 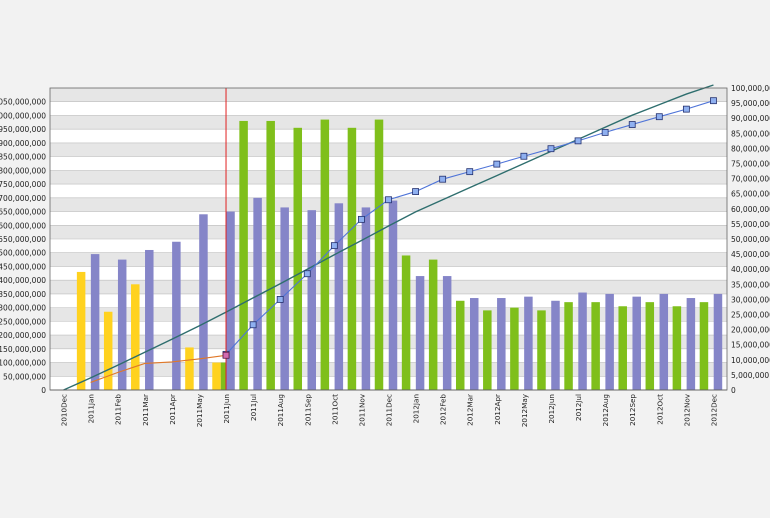 I want to click on y2-tick-label: 30,000,000, so click(x=750, y=299).